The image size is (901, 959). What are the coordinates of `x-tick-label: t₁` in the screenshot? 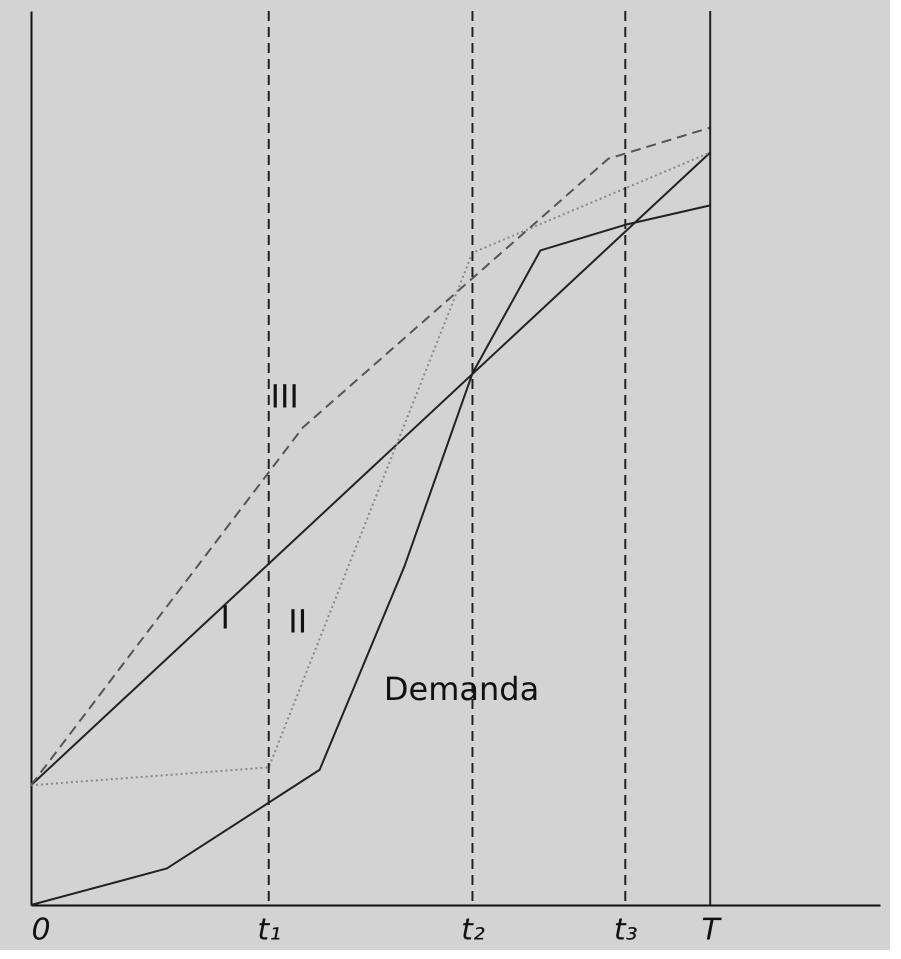 It's located at (269, 930).